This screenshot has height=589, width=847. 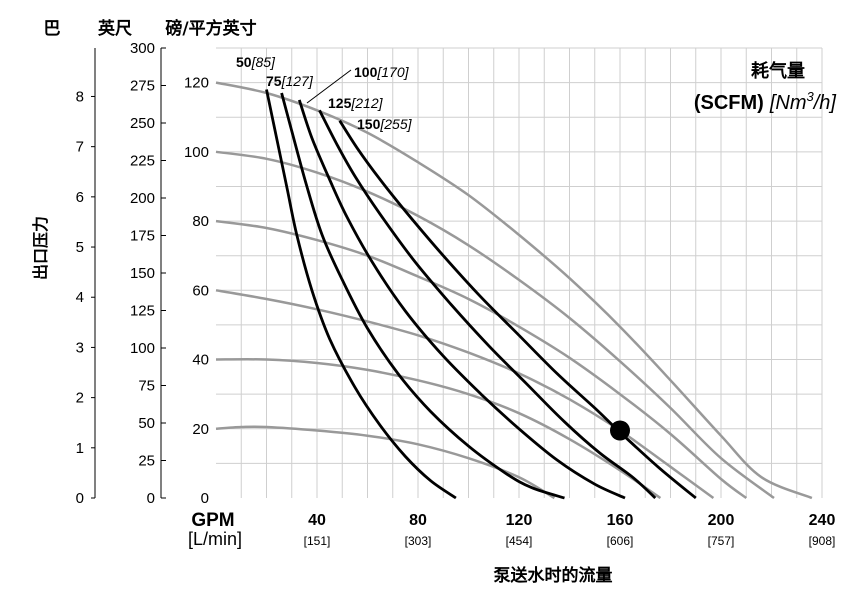 I want to click on feet-tick-label: 275, so click(x=142, y=85).